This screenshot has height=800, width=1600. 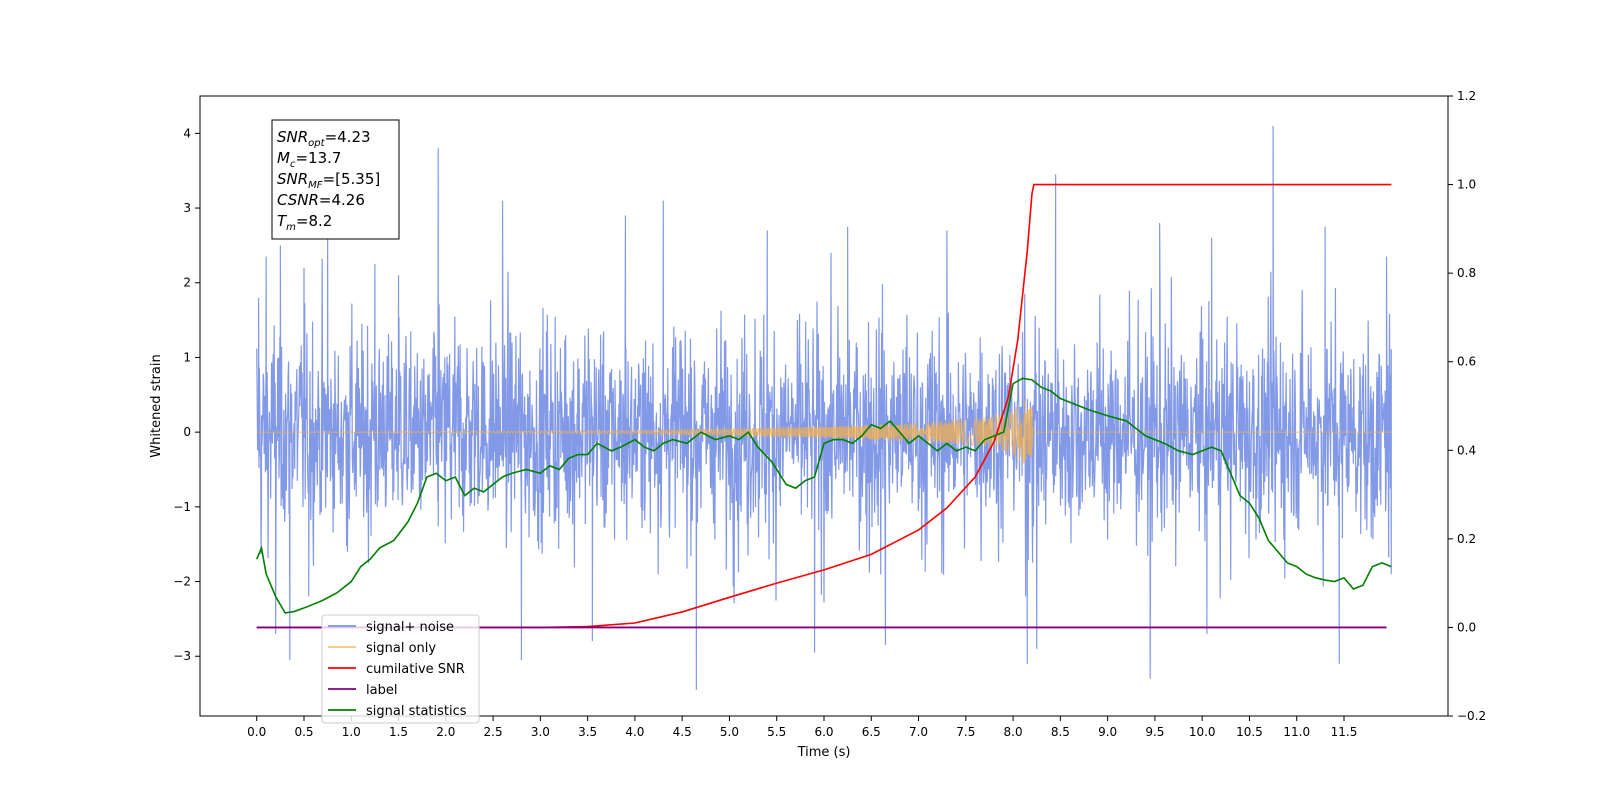 What do you see at coordinates (156, 405) in the screenshot?
I see `y-axis-label: Whitened strain` at bounding box center [156, 405].